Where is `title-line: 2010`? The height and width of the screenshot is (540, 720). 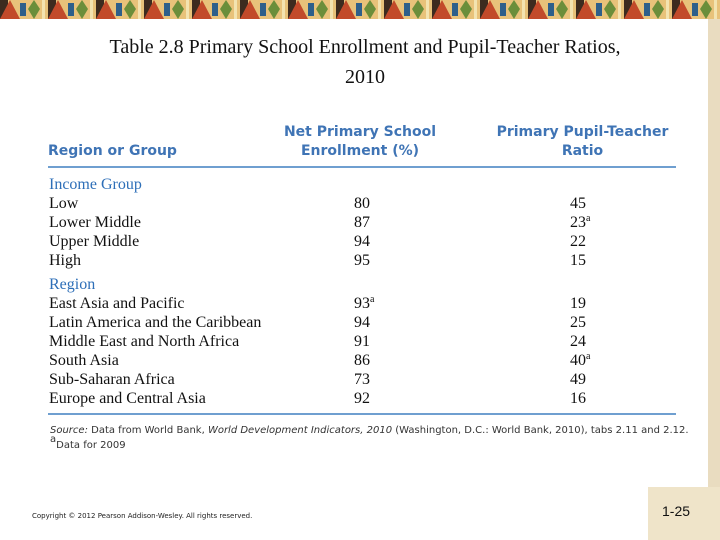 title-line: 2010 is located at coordinates (365, 77).